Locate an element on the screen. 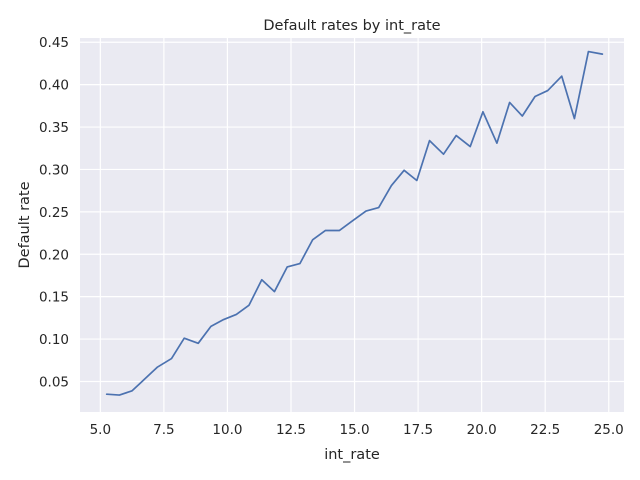  y-tick-label: 0.20 is located at coordinates (54, 255).